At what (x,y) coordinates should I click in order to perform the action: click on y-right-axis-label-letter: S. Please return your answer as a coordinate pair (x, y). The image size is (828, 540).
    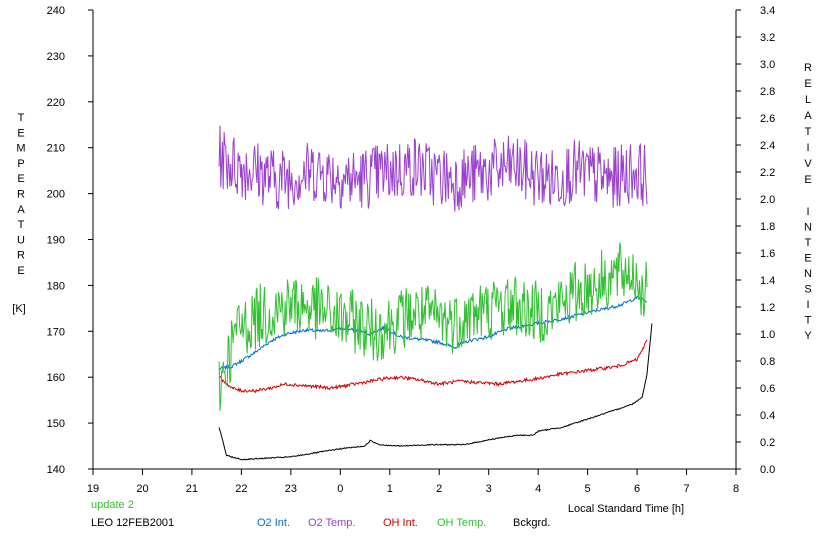
    Looking at the image, I should click on (807, 290).